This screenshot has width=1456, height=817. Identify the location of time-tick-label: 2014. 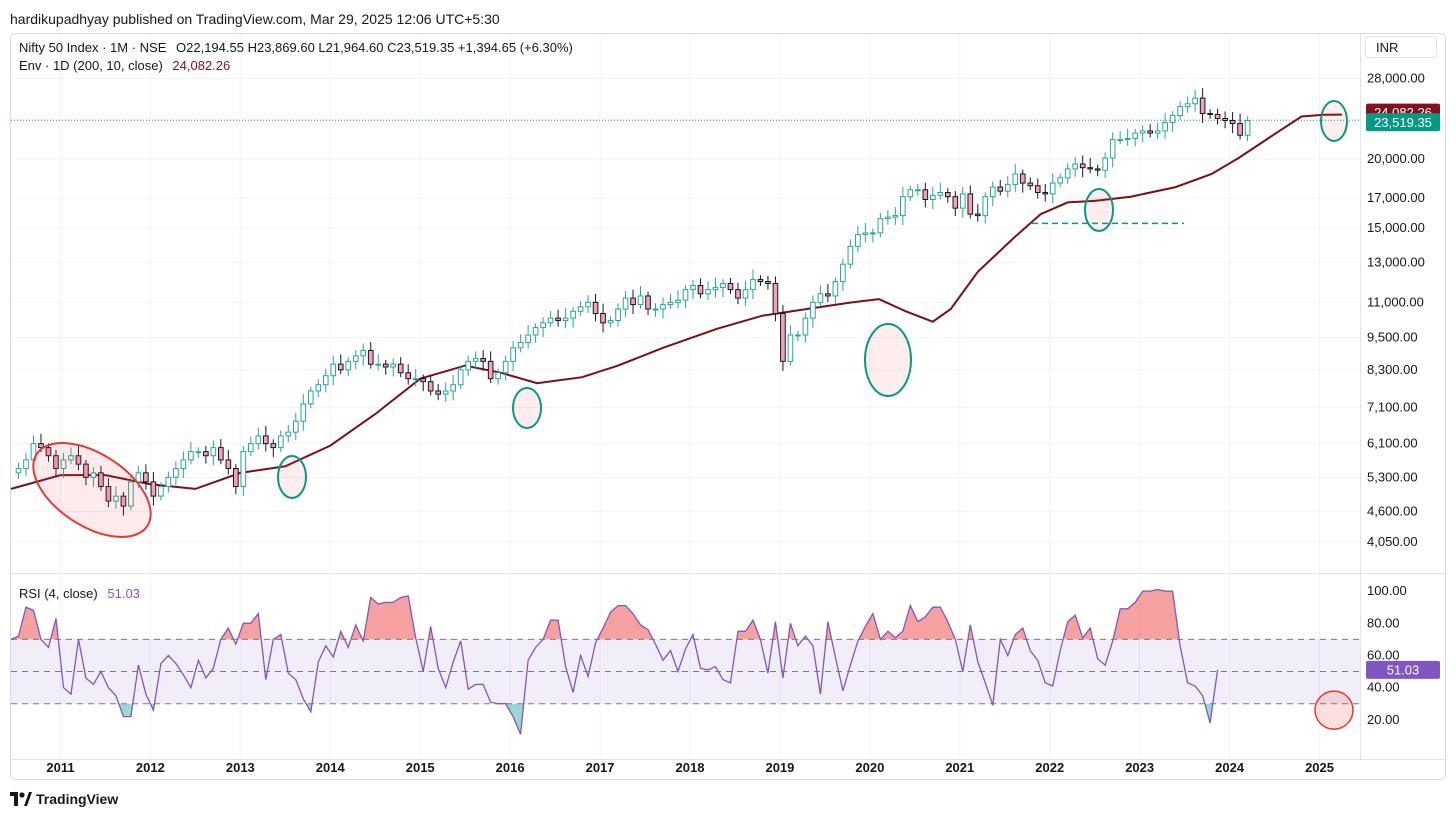
(331, 767).